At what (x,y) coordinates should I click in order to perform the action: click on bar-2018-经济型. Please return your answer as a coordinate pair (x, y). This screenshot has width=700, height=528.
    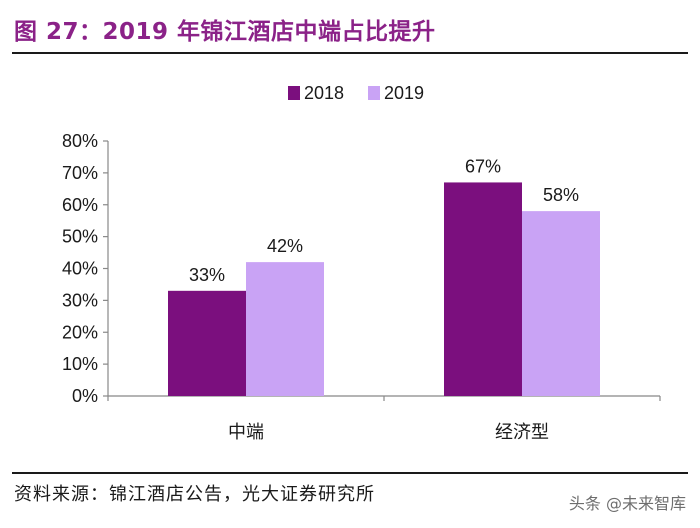
    Looking at the image, I should click on (483, 289).